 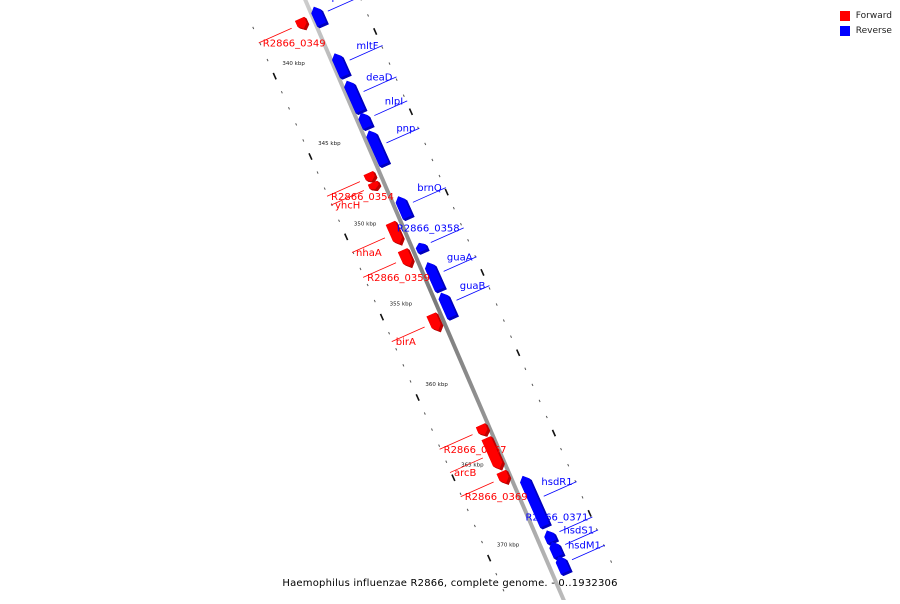 What do you see at coordinates (436, 385) in the screenshot?
I see `tick-label-360: 360 kbp` at bounding box center [436, 385].